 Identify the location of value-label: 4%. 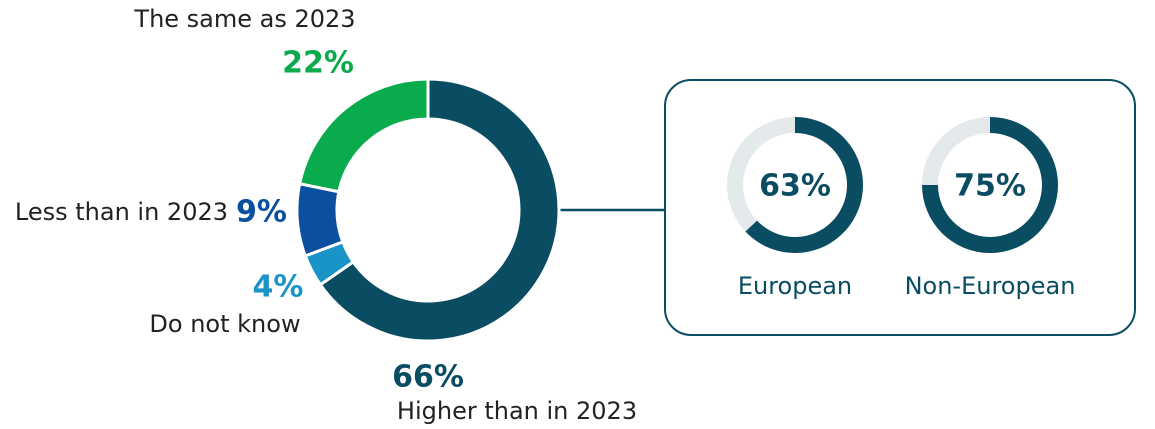
(278, 287).